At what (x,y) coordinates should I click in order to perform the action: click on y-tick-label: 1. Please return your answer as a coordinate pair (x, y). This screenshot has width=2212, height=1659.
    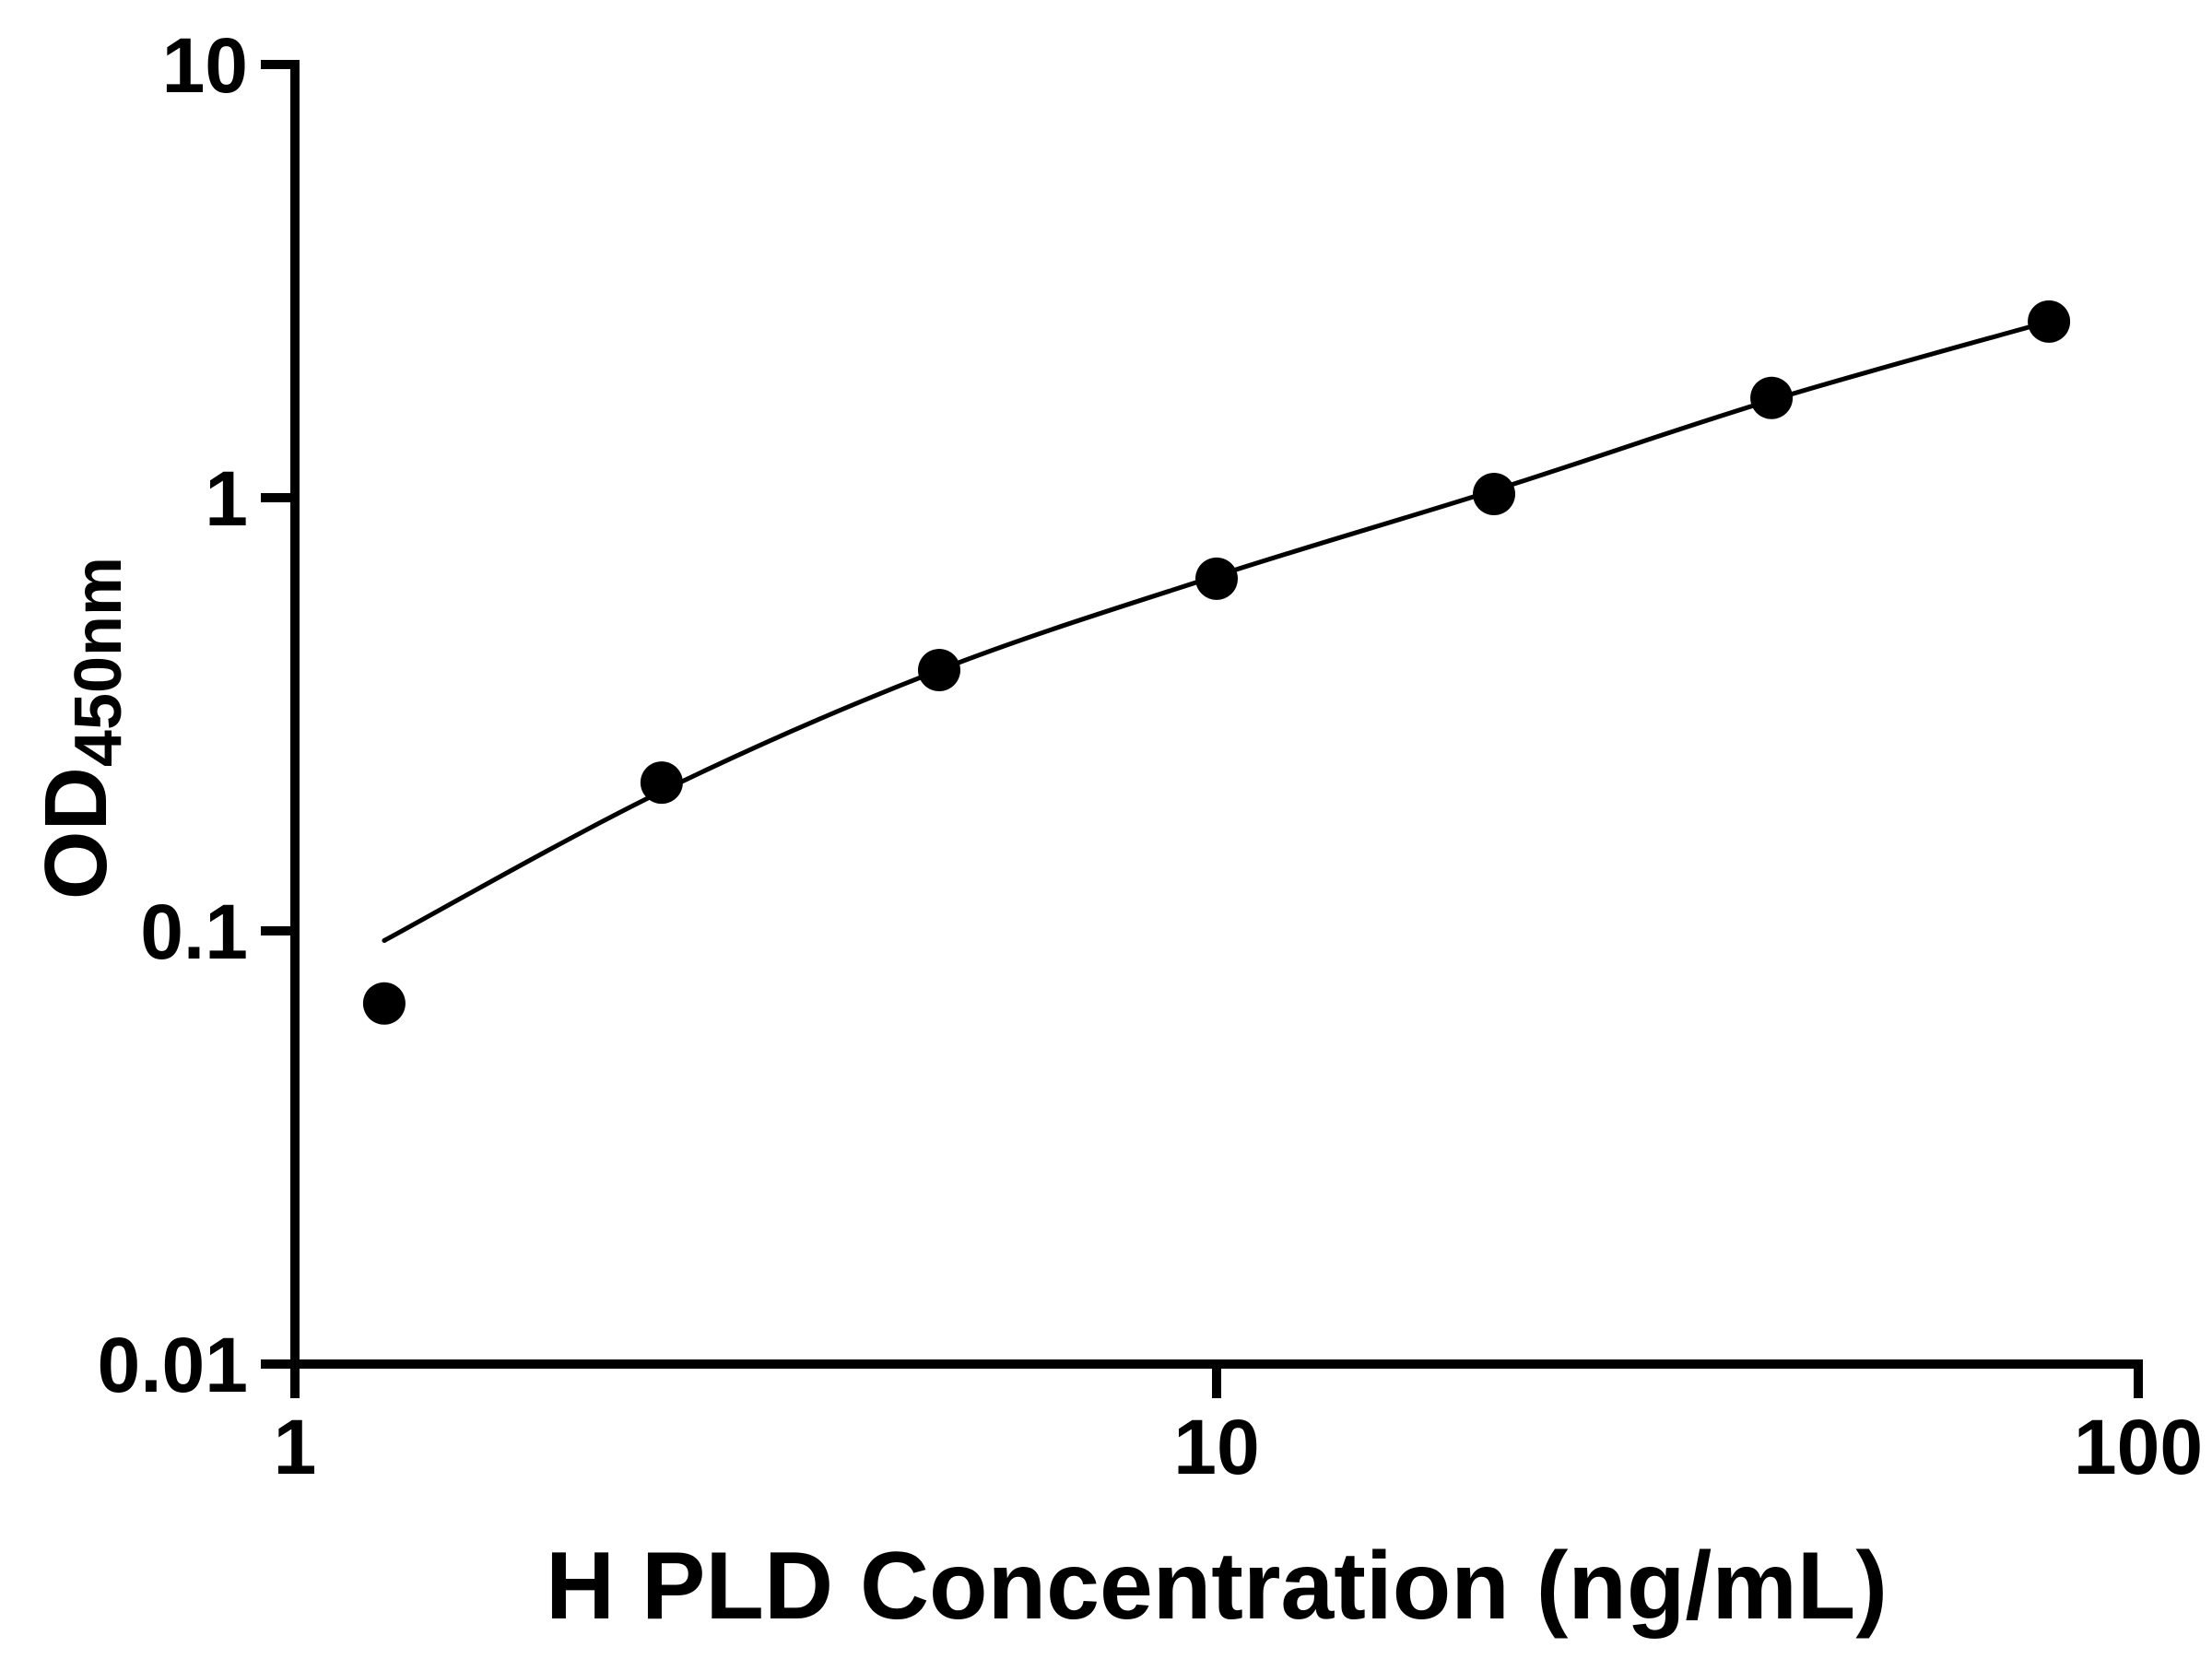
    Looking at the image, I should click on (226, 498).